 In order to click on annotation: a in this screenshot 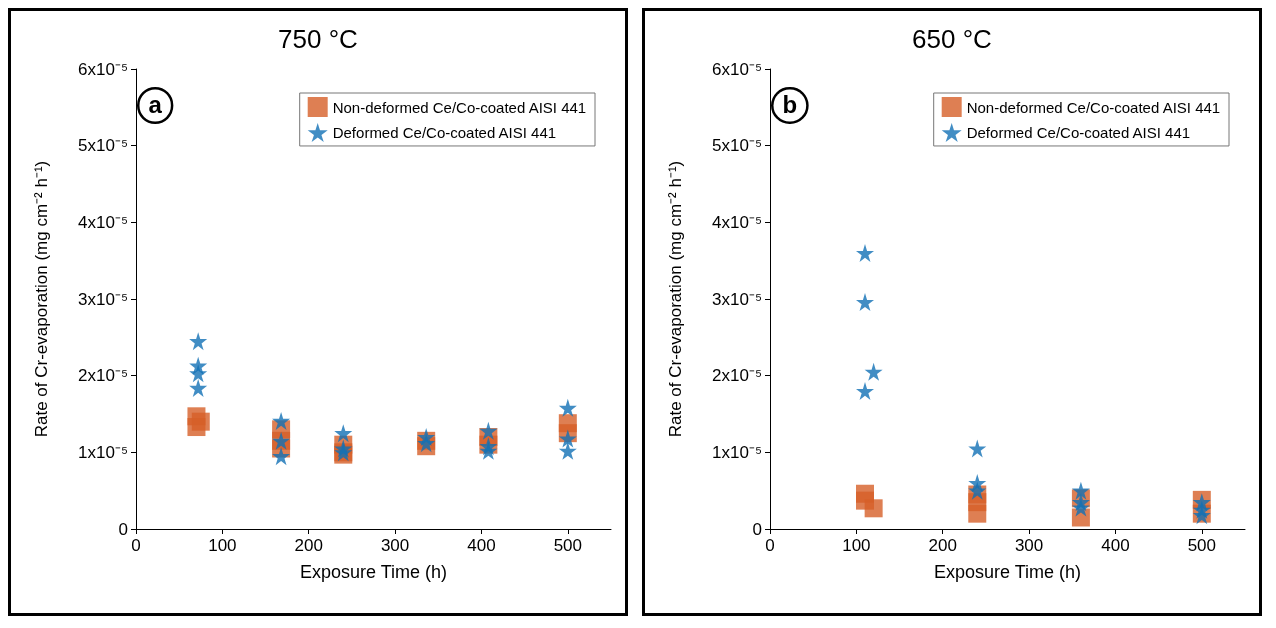, I will do `click(155, 104)`.